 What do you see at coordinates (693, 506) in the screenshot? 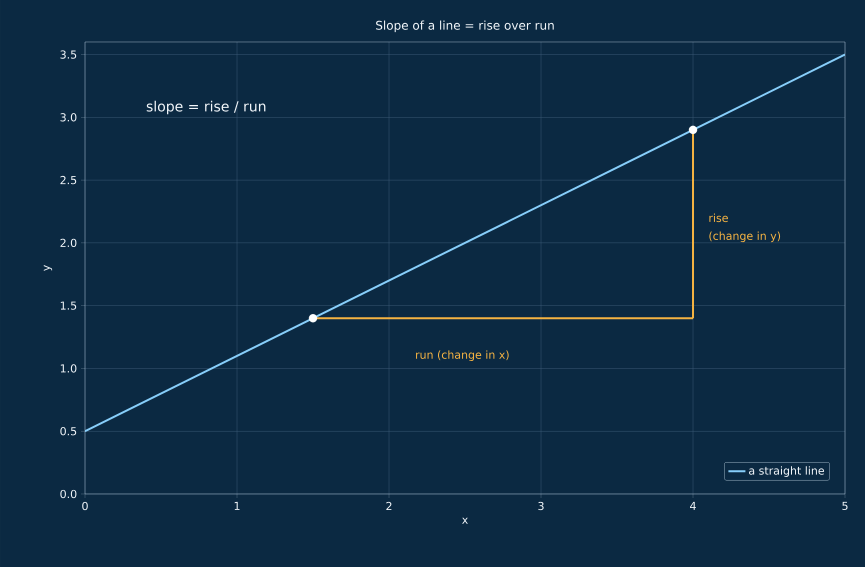
I see `x-tick-label: 4` at bounding box center [693, 506].